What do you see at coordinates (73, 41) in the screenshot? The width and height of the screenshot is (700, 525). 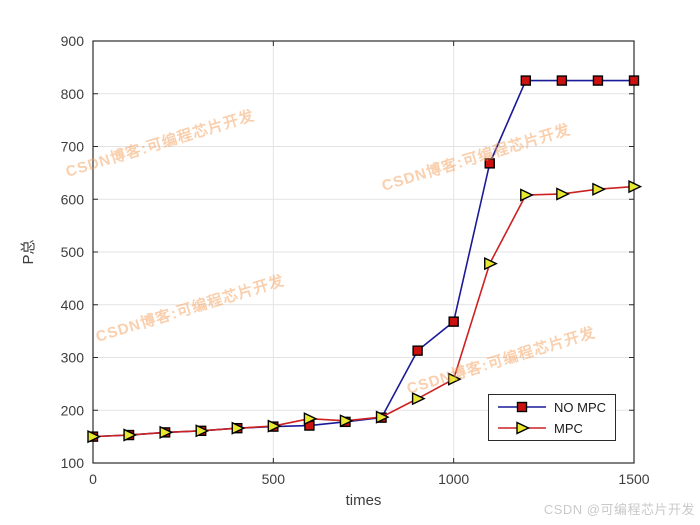 I see `y-tick-label: 900` at bounding box center [73, 41].